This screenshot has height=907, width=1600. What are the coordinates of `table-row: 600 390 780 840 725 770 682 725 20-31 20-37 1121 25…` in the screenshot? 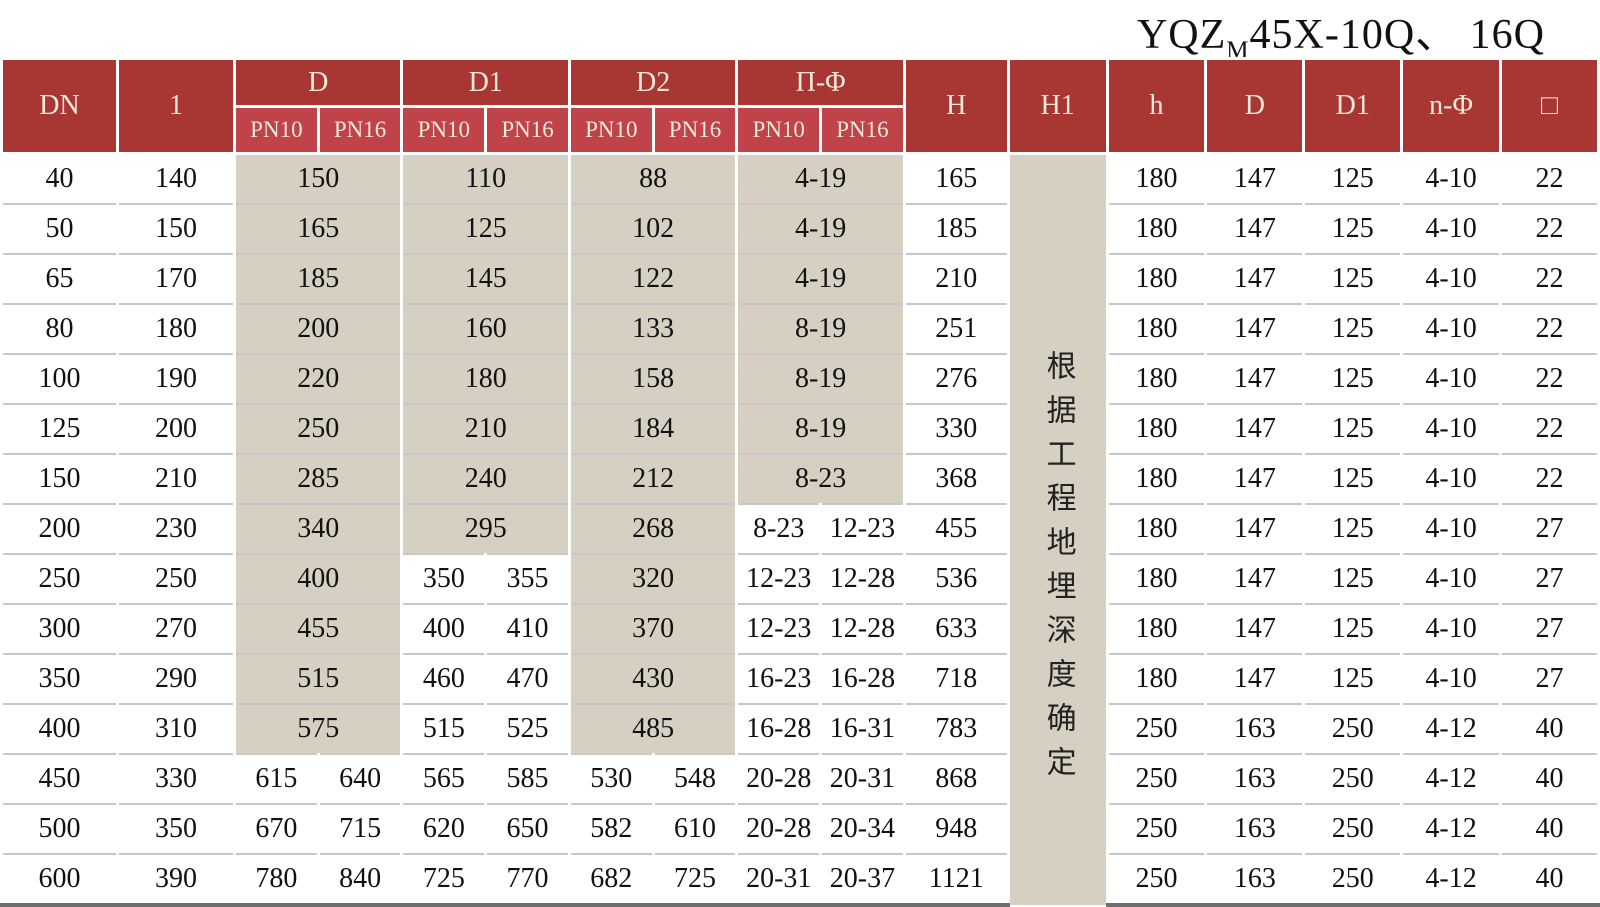 It's located at (800, 880).